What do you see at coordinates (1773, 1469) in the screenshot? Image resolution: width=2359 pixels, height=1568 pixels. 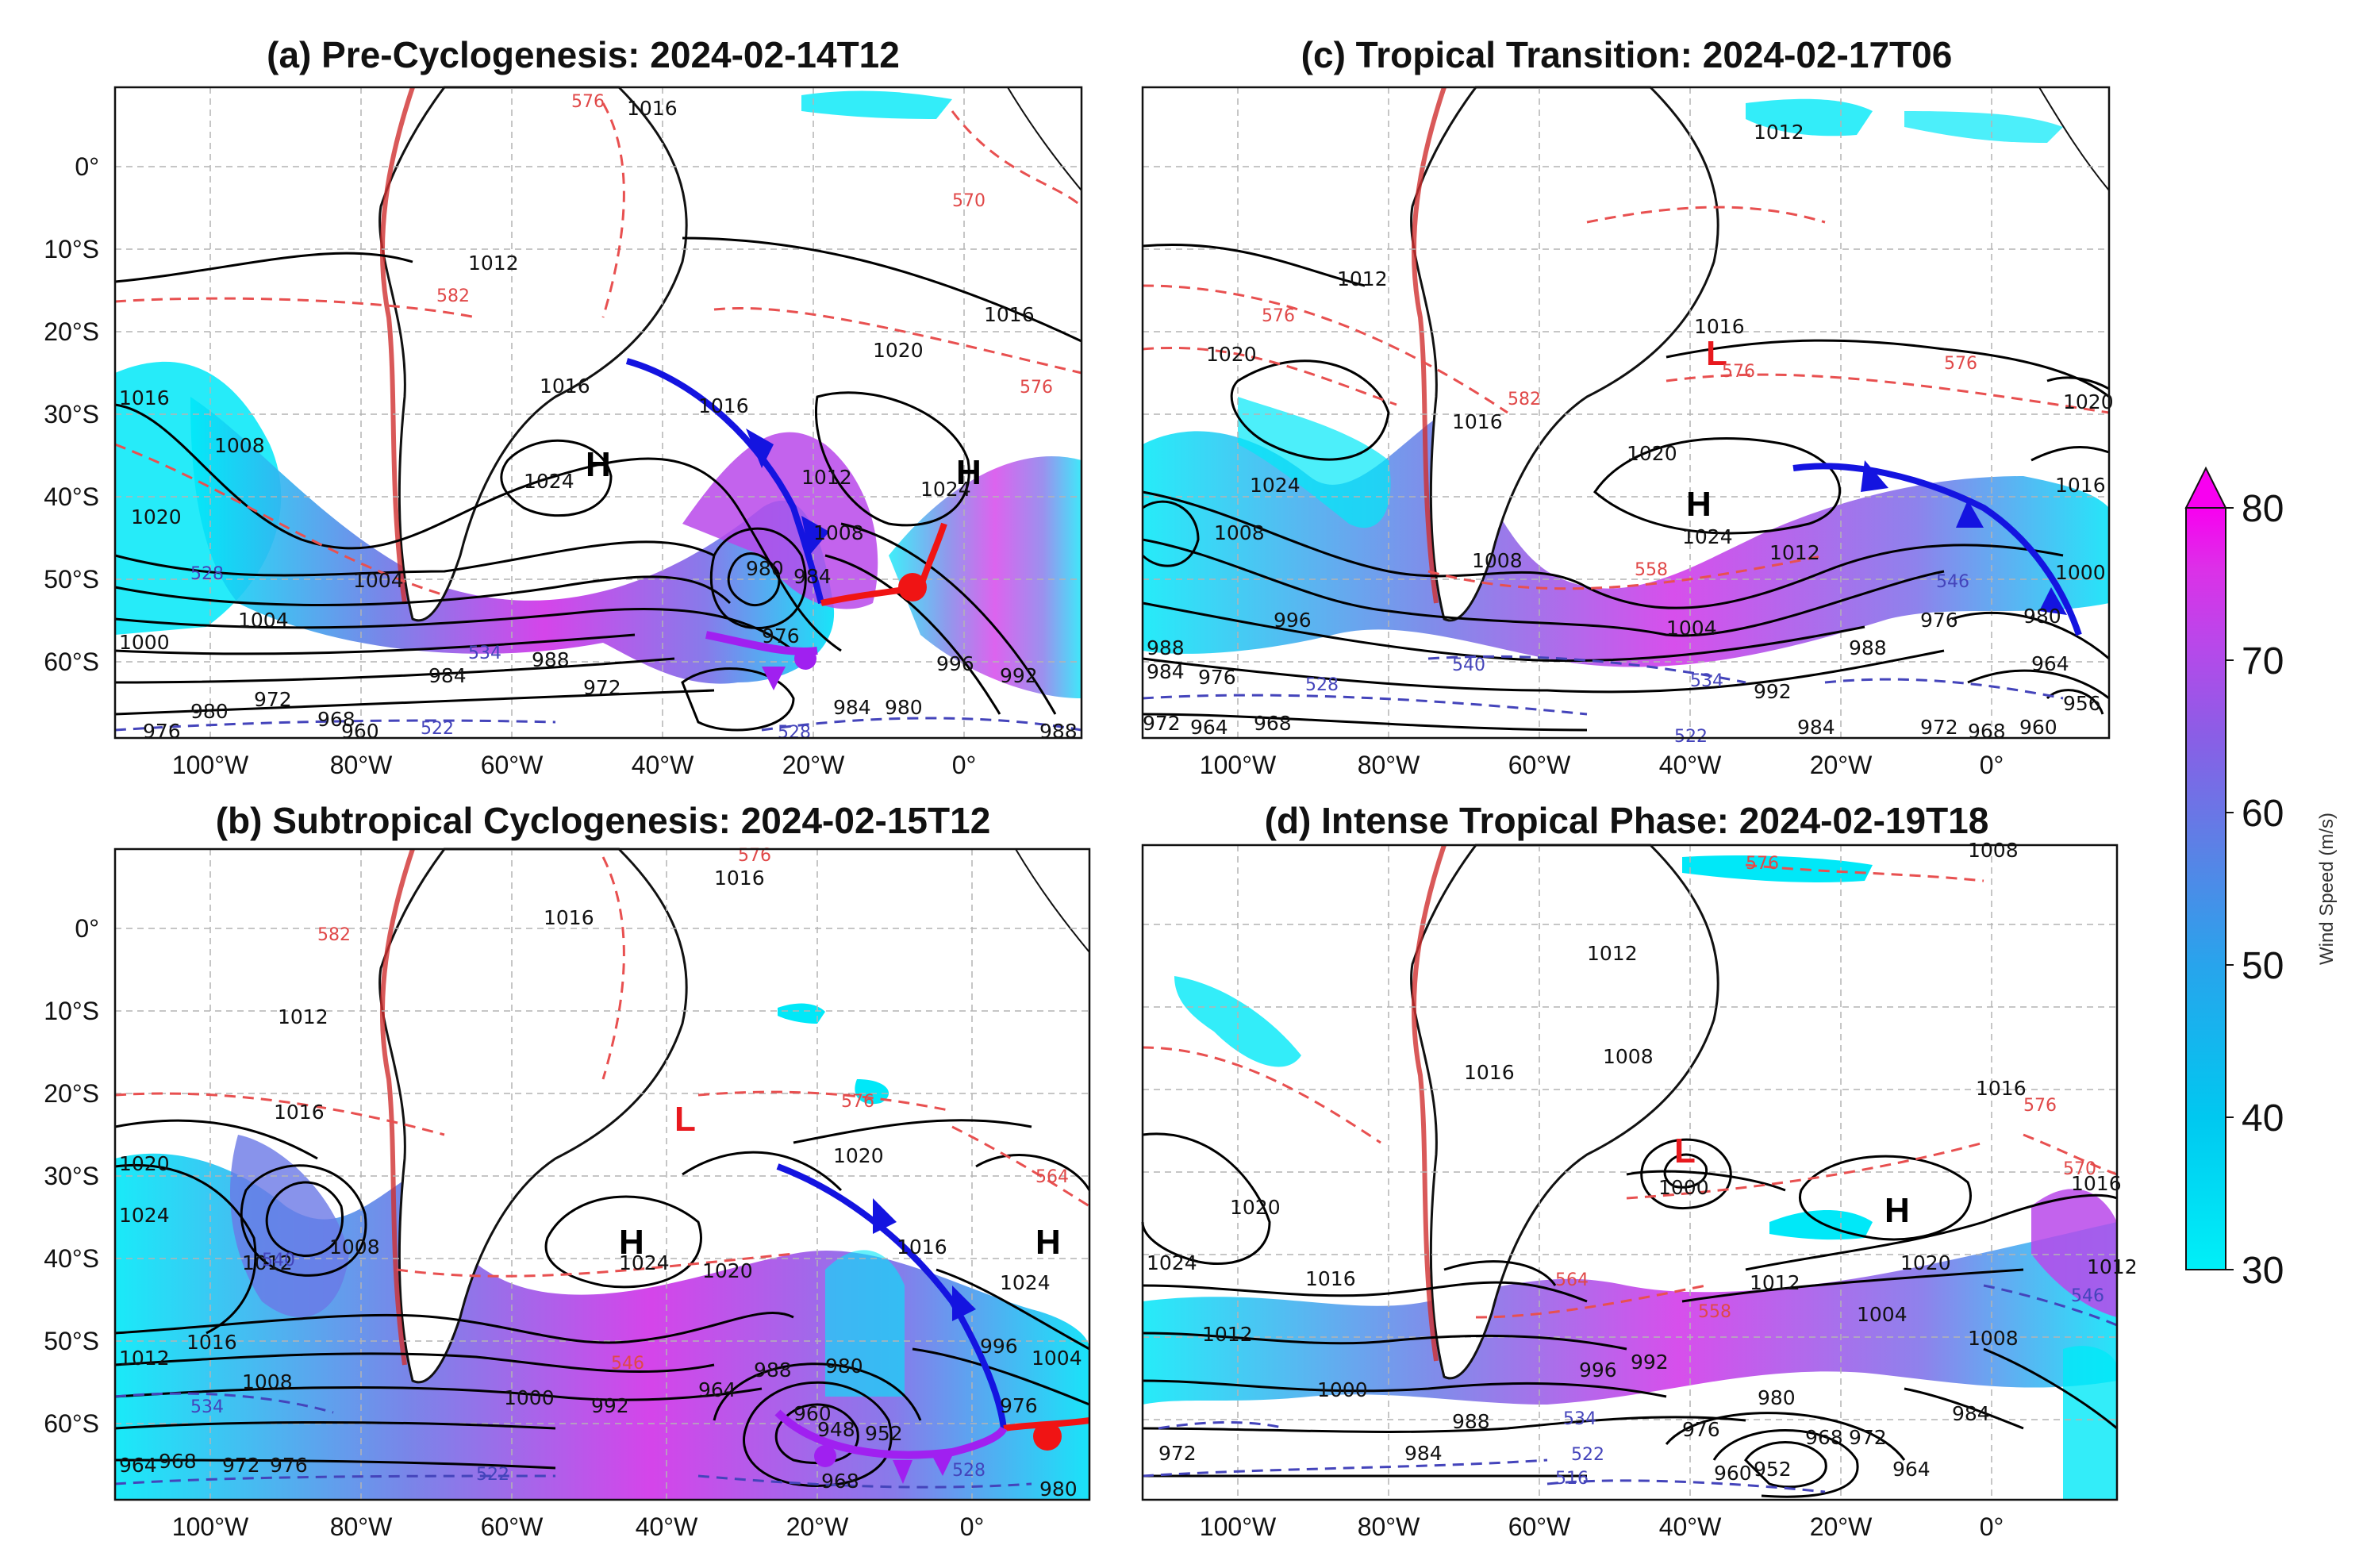 I see `panel-d-isobar-label: 952` at bounding box center [1773, 1469].